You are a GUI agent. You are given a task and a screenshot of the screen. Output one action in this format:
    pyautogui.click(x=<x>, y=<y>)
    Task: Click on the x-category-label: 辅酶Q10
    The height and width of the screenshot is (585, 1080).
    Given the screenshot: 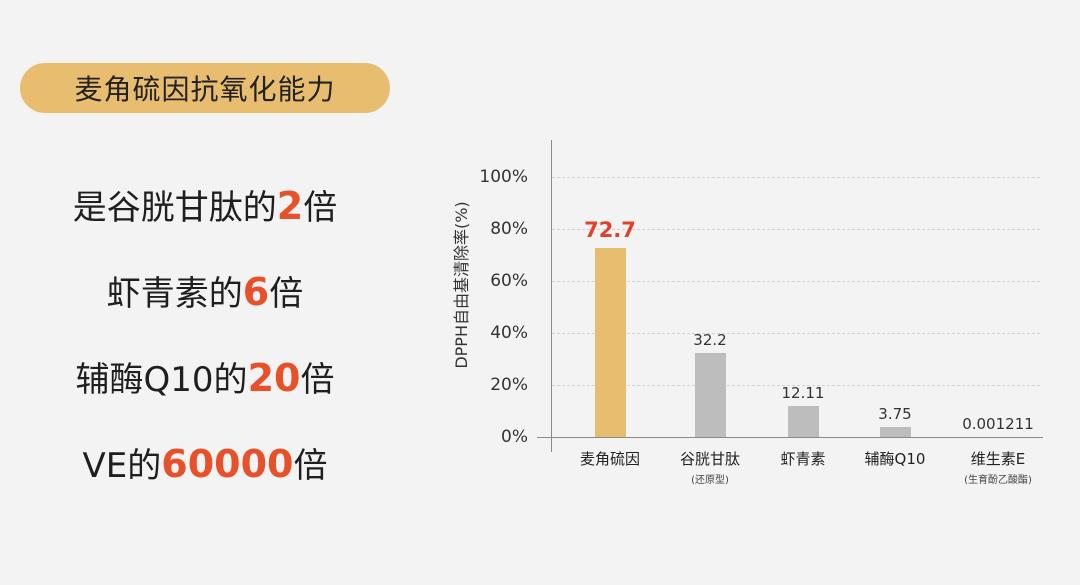 What is the action you would take?
    pyautogui.click(x=895, y=458)
    